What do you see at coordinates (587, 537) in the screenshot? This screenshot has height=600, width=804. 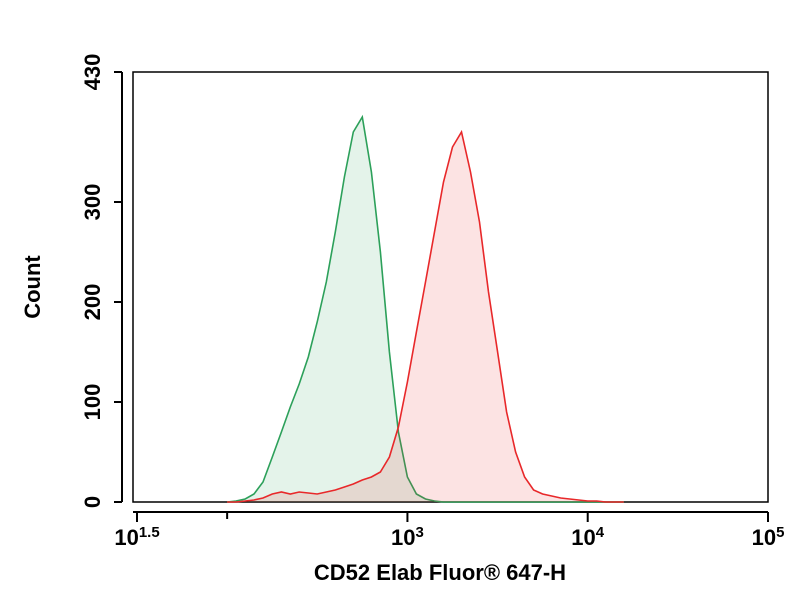 I see `x-tick-label: 10⁴` at bounding box center [587, 537].